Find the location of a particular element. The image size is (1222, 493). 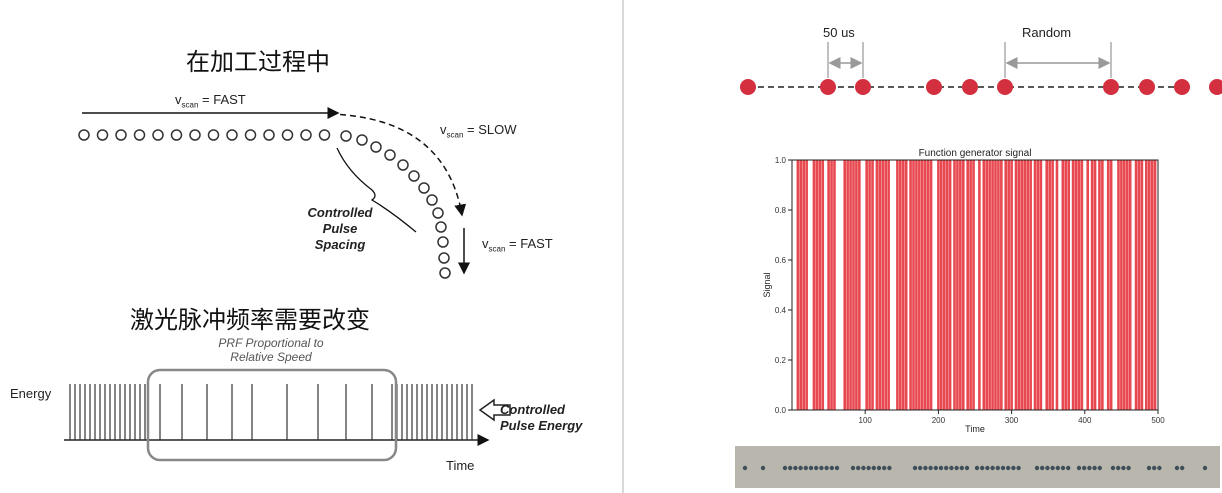

x-tick-label: 500 is located at coordinates (1158, 420).